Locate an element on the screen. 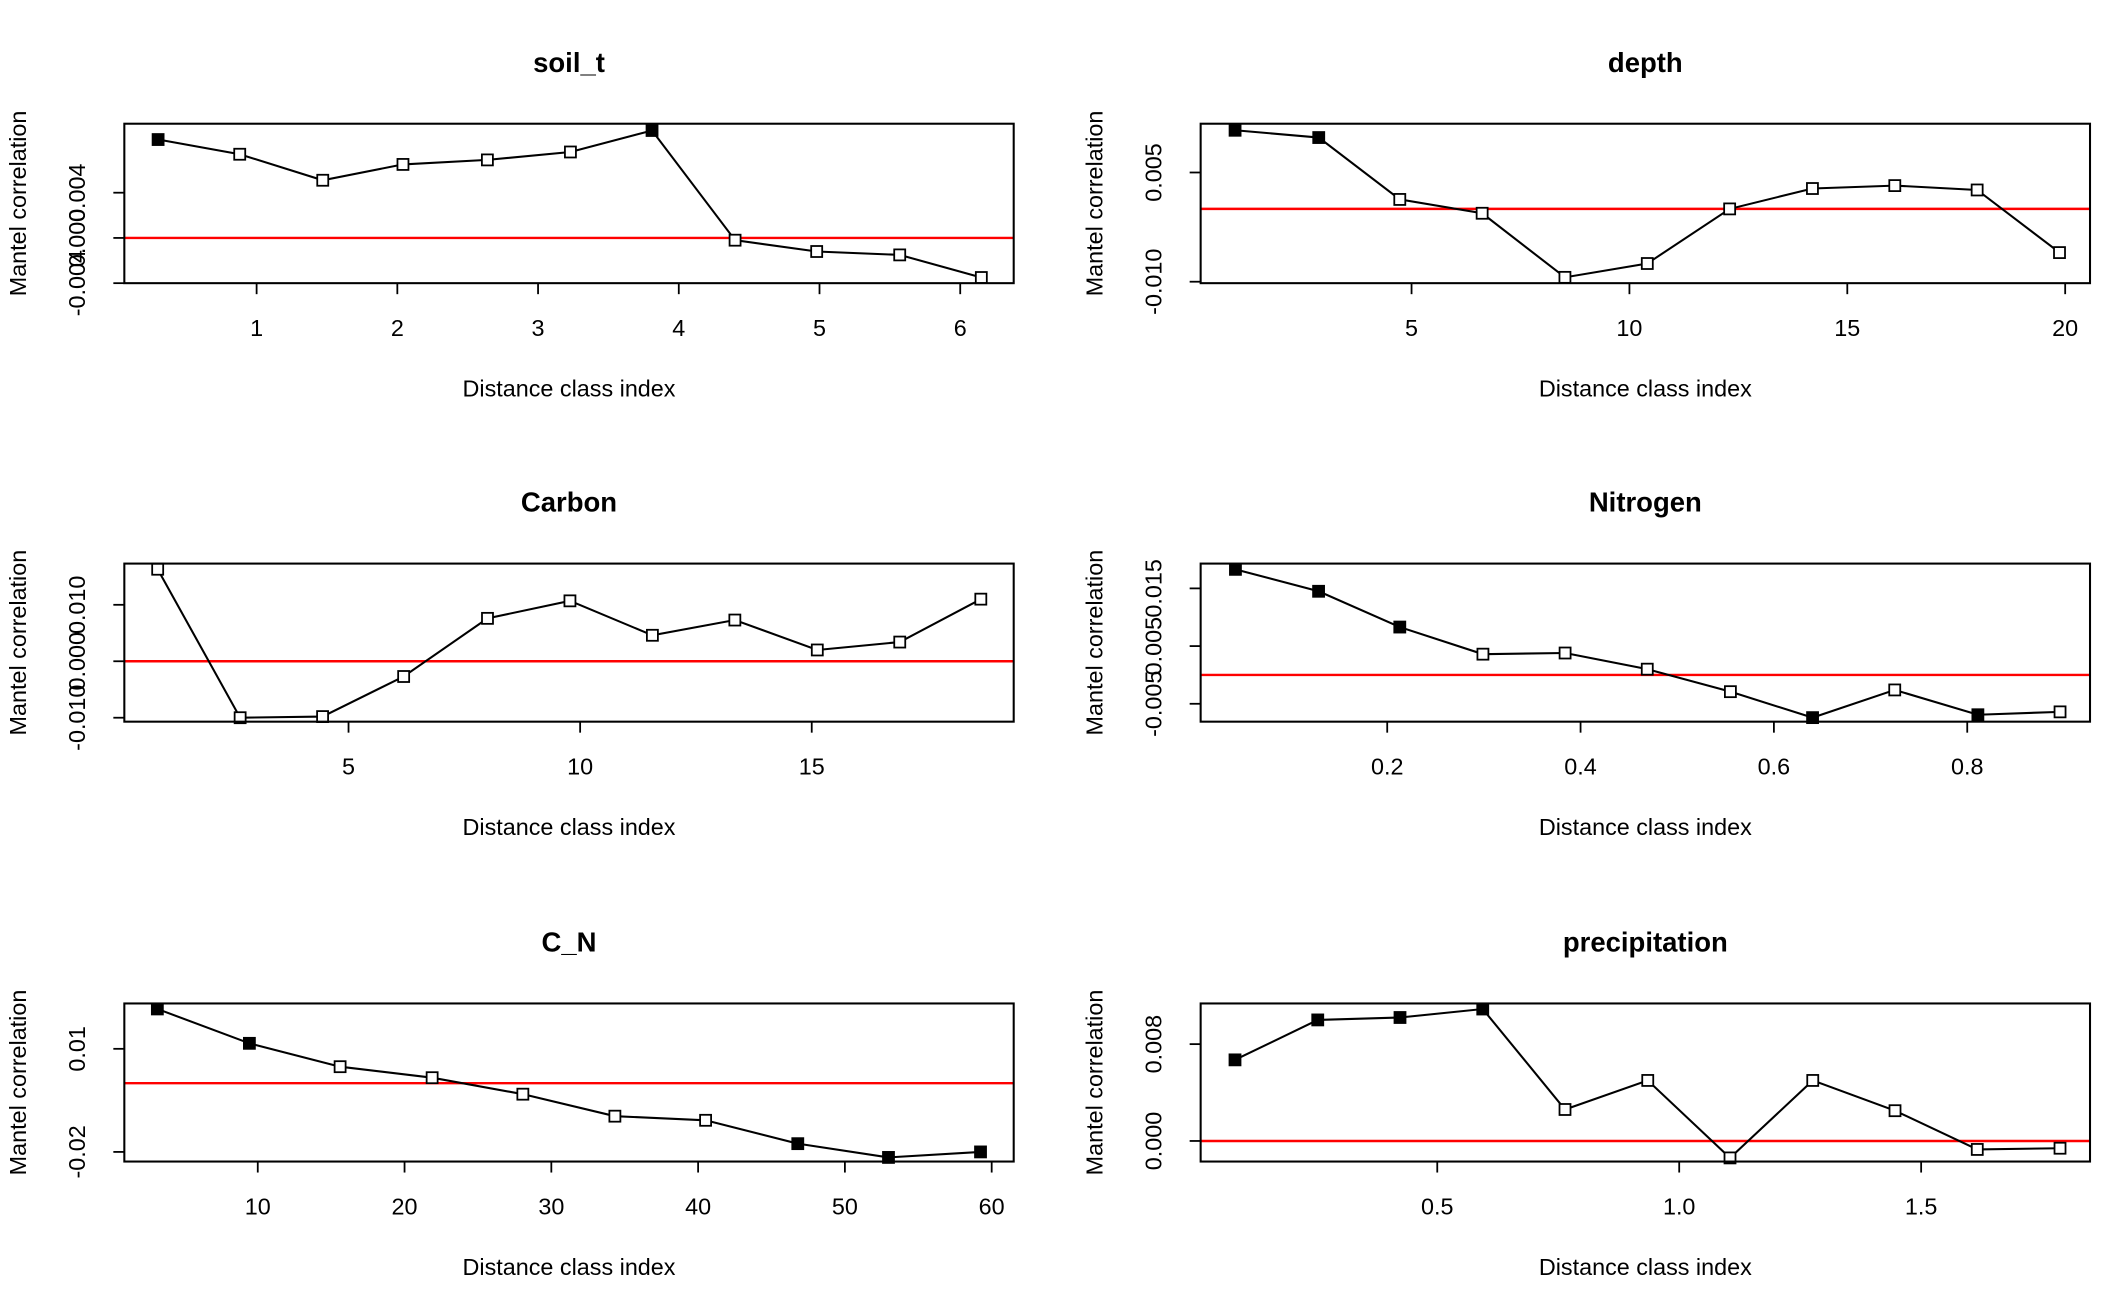  x-tick-label: 50 is located at coordinates (845, 1206).